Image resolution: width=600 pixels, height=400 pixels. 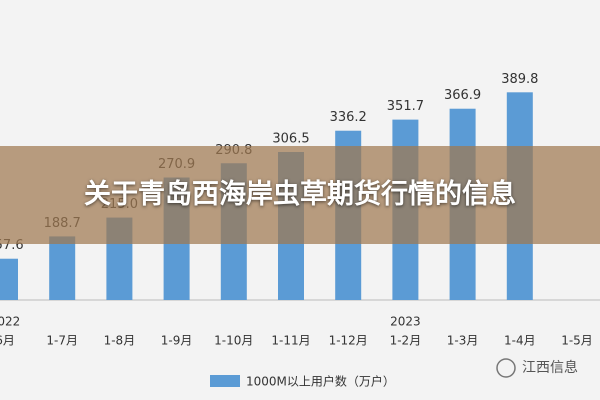 What do you see at coordinates (233, 341) in the screenshot?
I see `x-tick-label: 1-10月` at bounding box center [233, 341].